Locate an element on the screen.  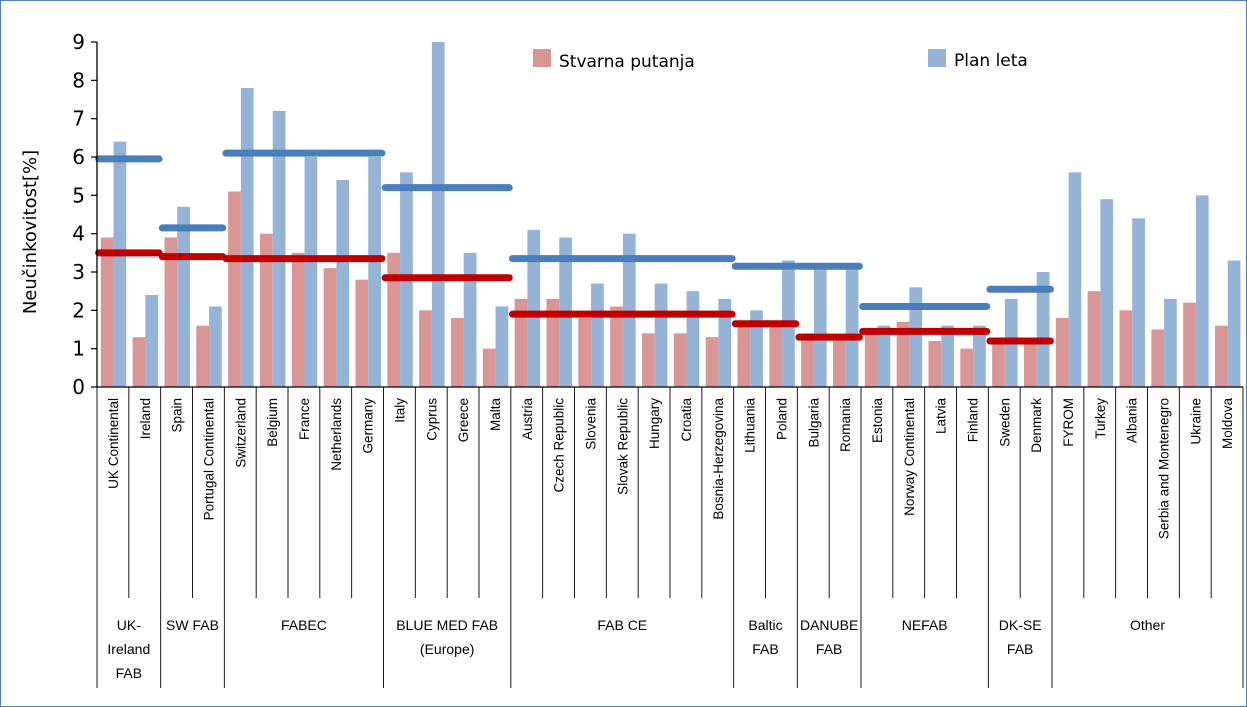
category-label-romania: Romania is located at coordinates (845, 425).